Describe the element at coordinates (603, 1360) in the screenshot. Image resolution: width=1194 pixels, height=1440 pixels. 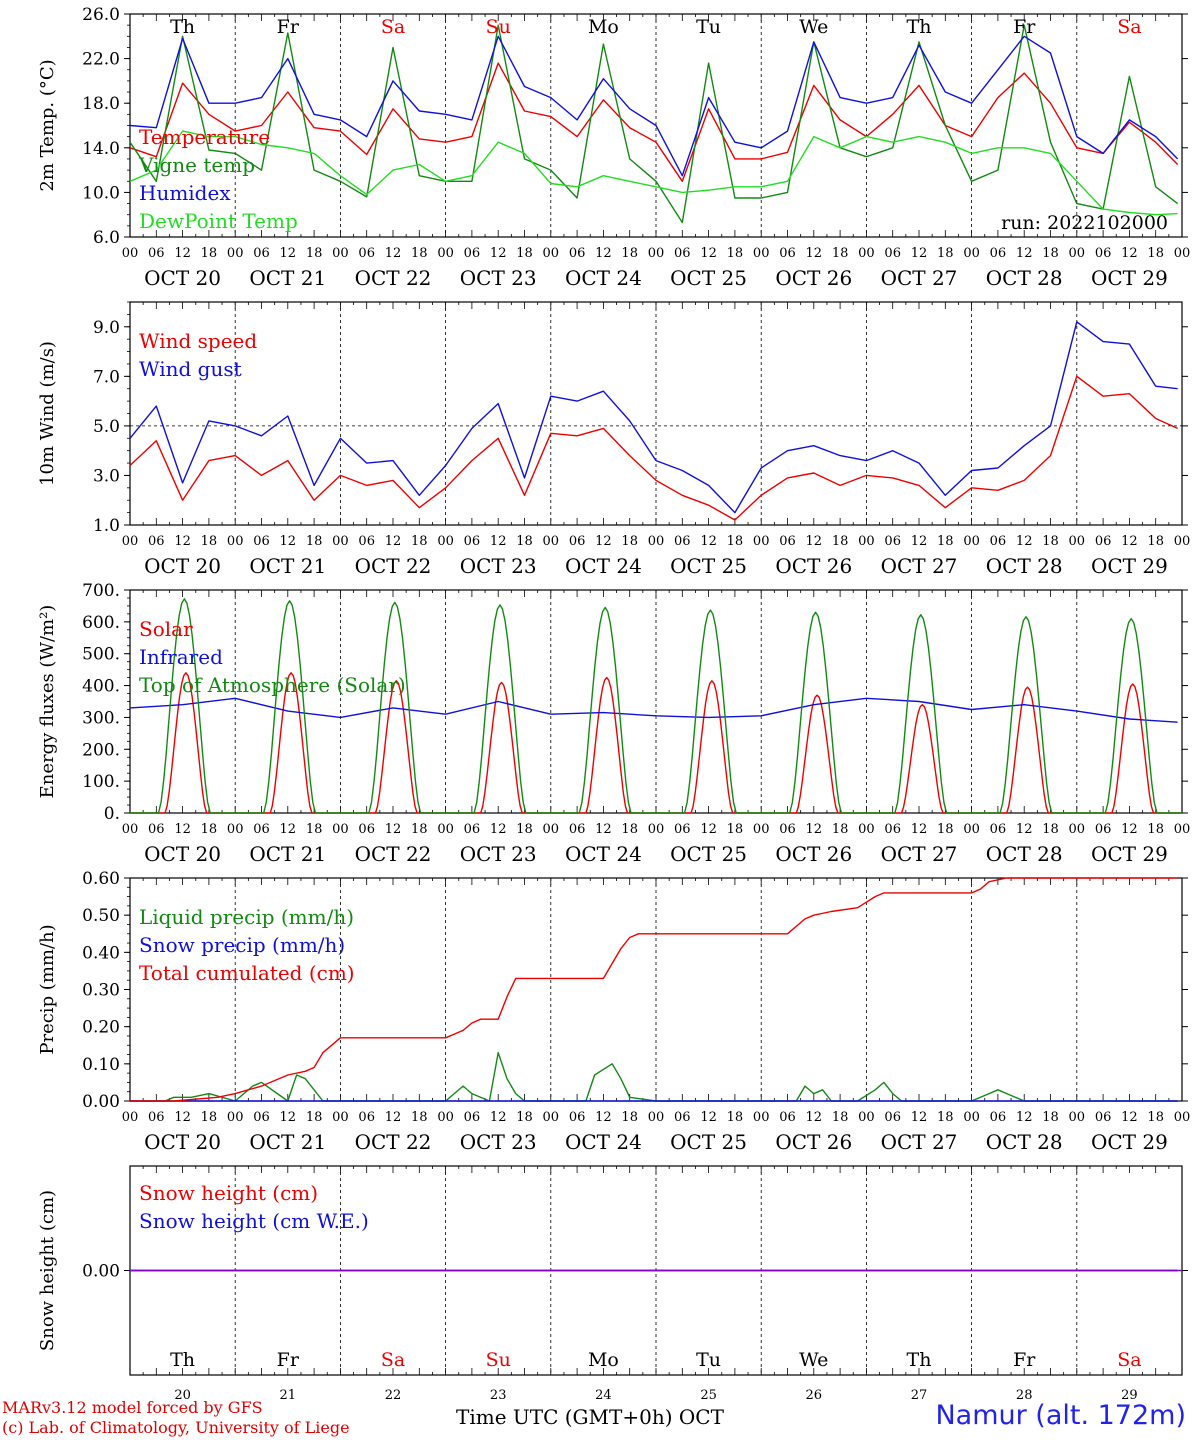
I see `weekday-label-bottom: Mo` at that location.